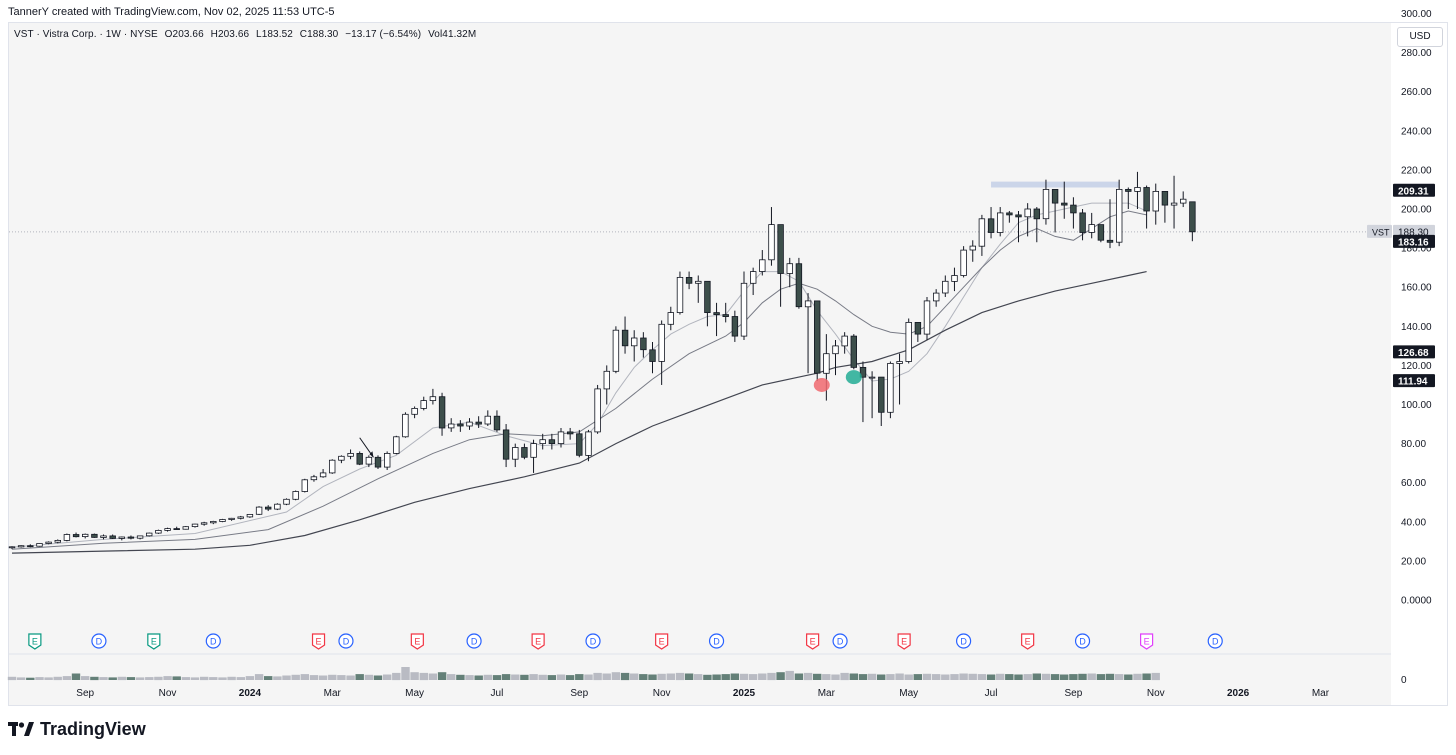 The height and width of the screenshot is (755, 1456). I want to click on price-label: 126.68, so click(1414, 352).